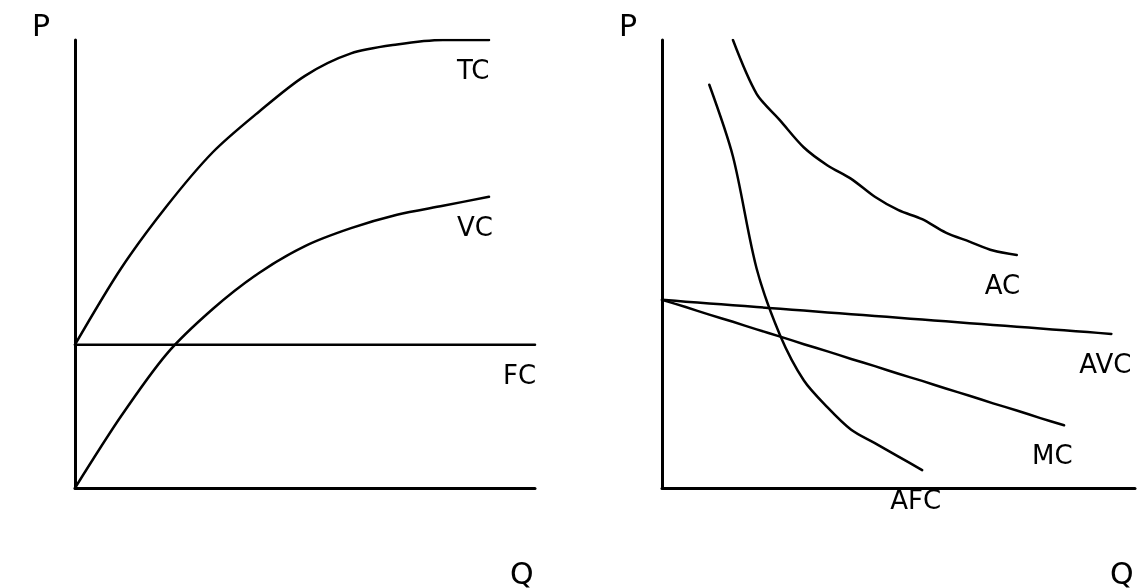 Image resolution: width=1144 pixels, height=588 pixels. What do you see at coordinates (1105, 363) in the screenshot?
I see `series-label: AVC` at bounding box center [1105, 363].